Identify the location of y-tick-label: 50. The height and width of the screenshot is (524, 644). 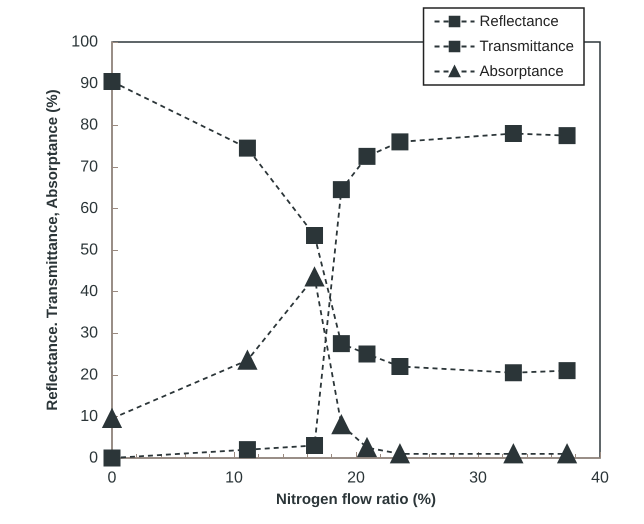
(89, 250).